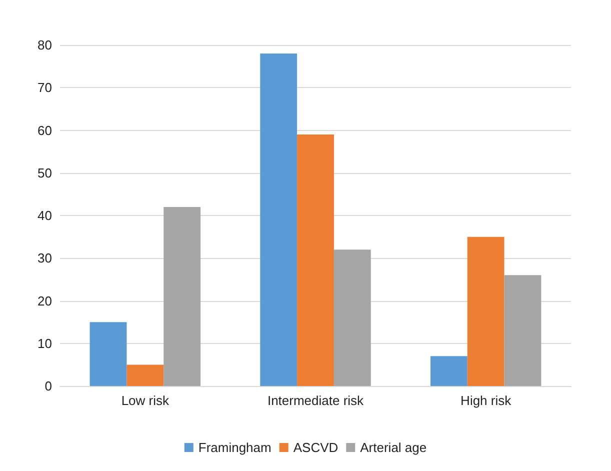 The width and height of the screenshot is (611, 471). Describe the element at coordinates (393, 447) in the screenshot. I see `legend-label: Arterial age` at that location.